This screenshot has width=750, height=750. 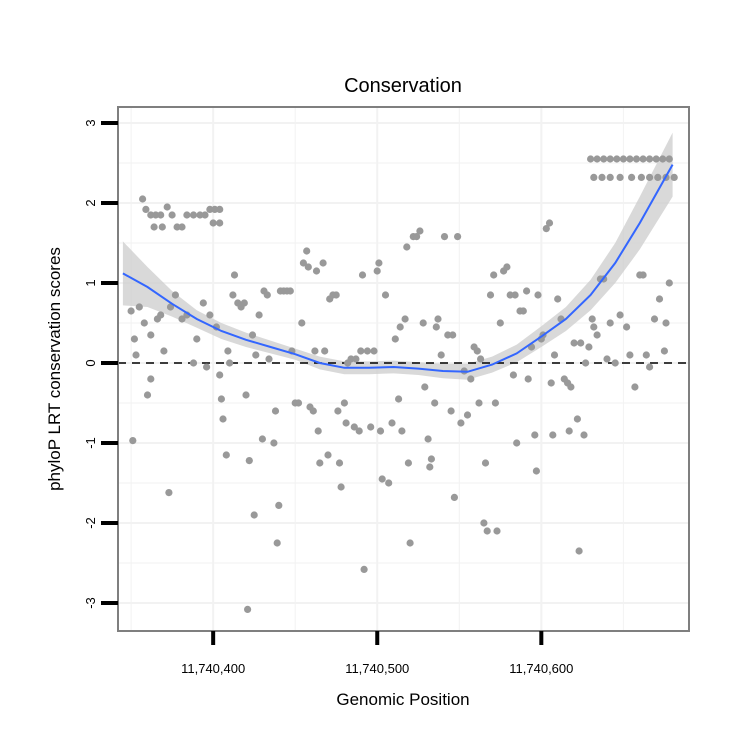 What do you see at coordinates (90, 362) in the screenshot?
I see `y-tick-label: 0` at bounding box center [90, 362].